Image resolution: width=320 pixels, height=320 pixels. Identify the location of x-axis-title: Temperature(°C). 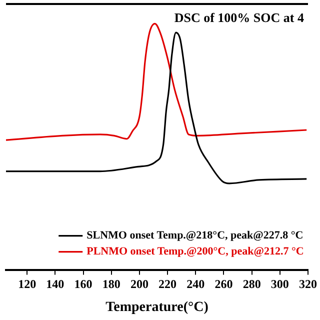
(157, 308).